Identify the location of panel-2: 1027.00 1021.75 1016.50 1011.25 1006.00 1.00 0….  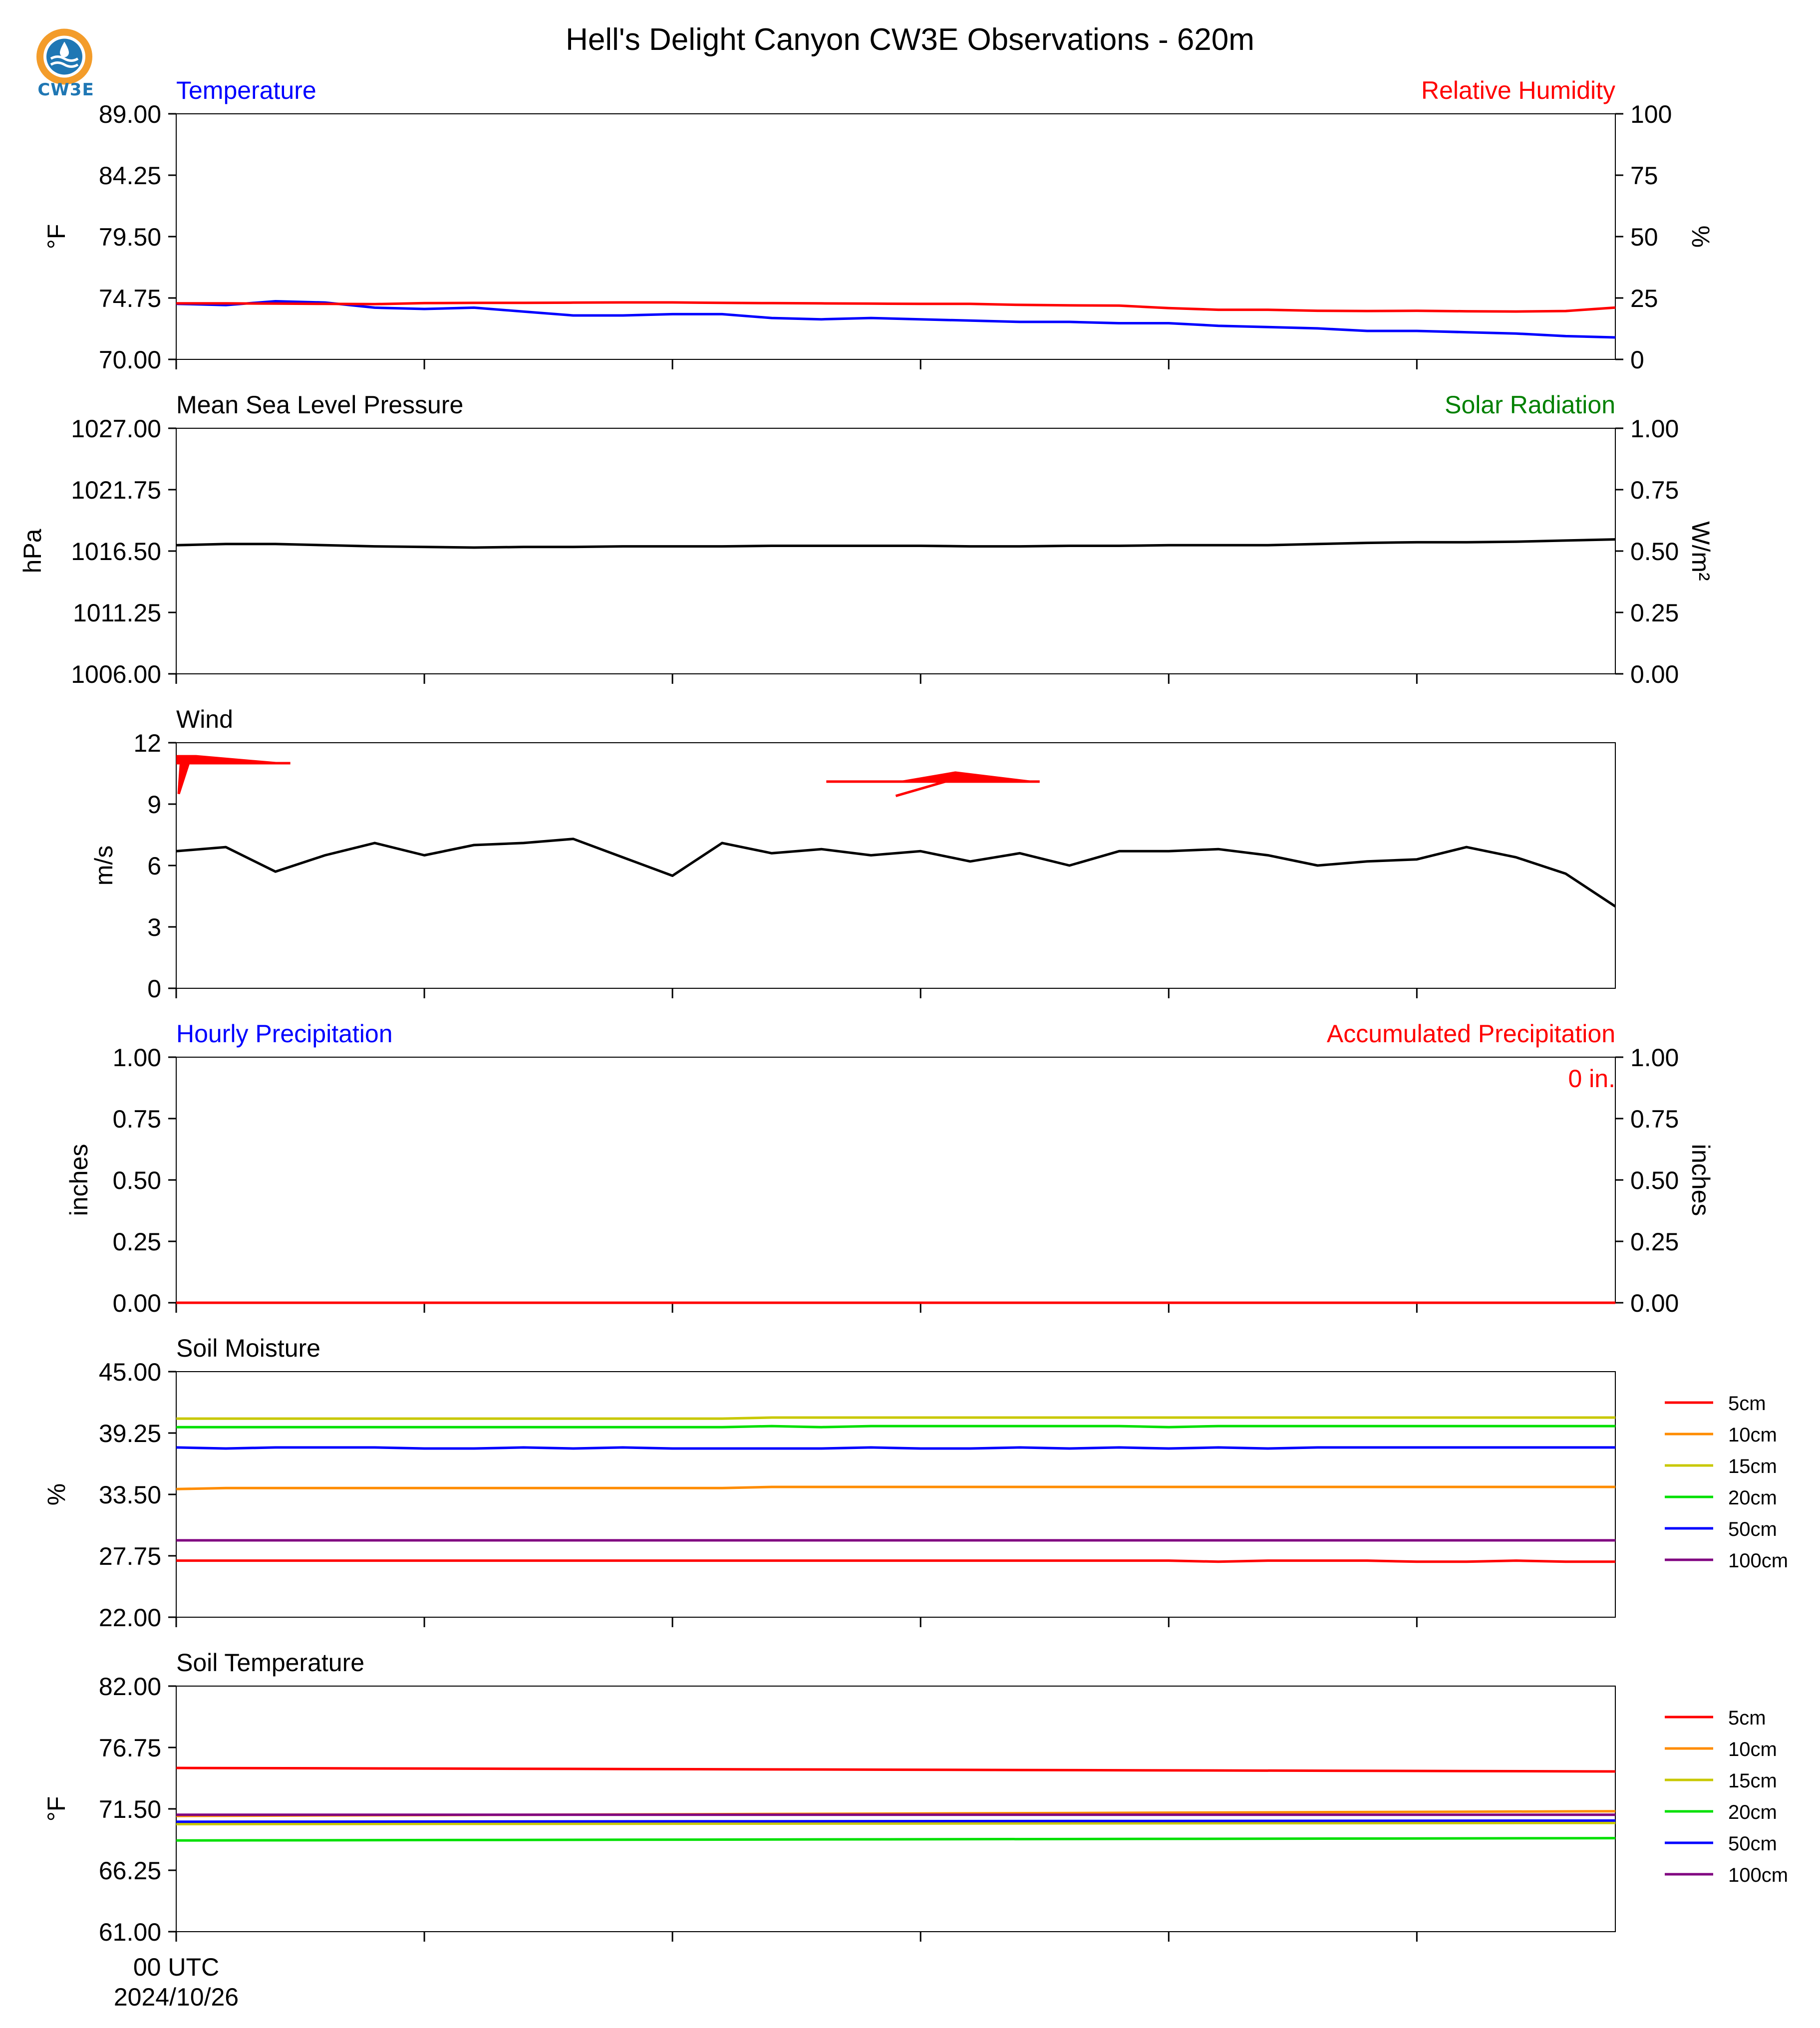
(866, 539).